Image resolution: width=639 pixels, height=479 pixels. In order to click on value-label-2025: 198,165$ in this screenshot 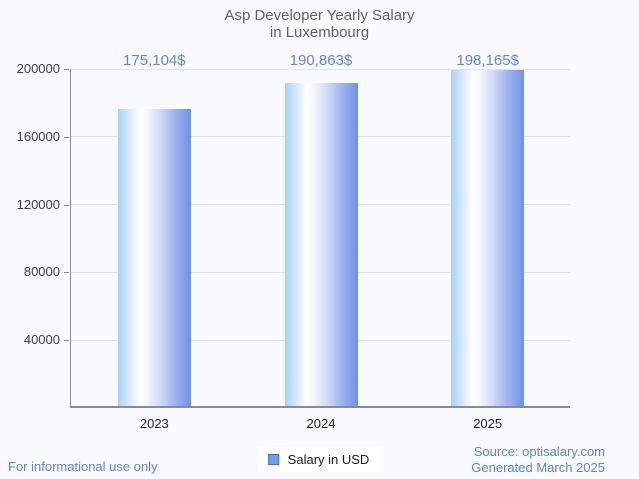, I will do `click(487, 60)`.